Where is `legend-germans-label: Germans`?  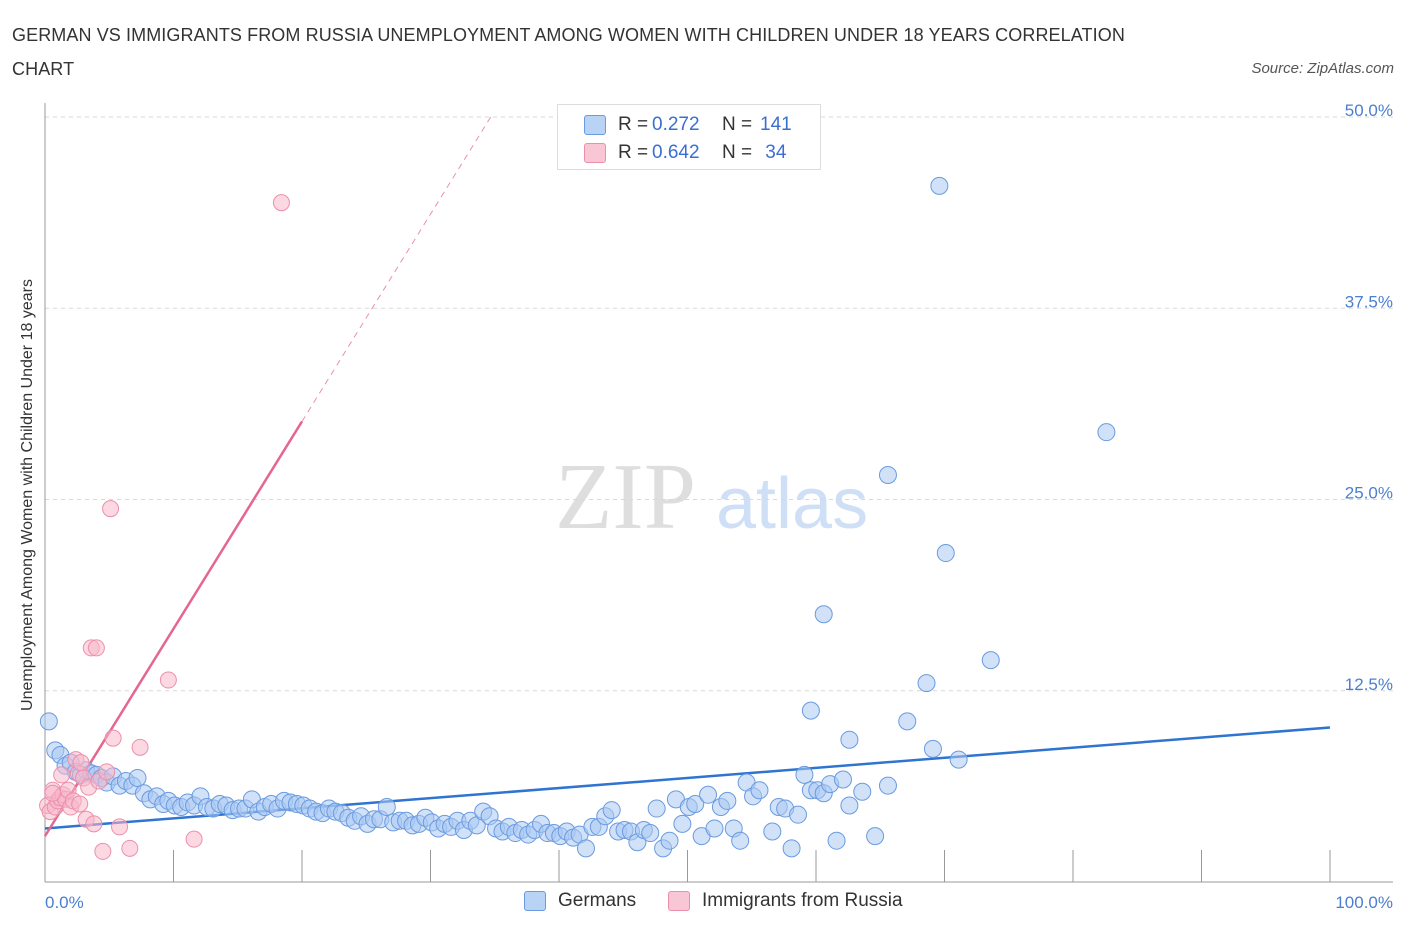
legend-germans-label: Germans is located at coordinates (597, 900).